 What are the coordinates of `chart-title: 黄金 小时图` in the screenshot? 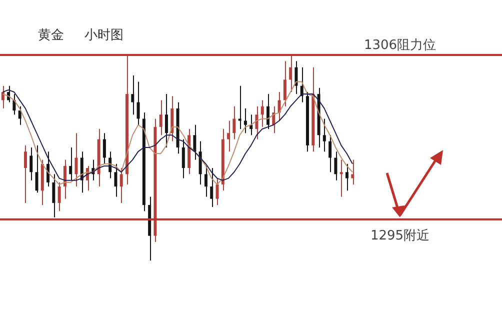 It's located at (81, 35).